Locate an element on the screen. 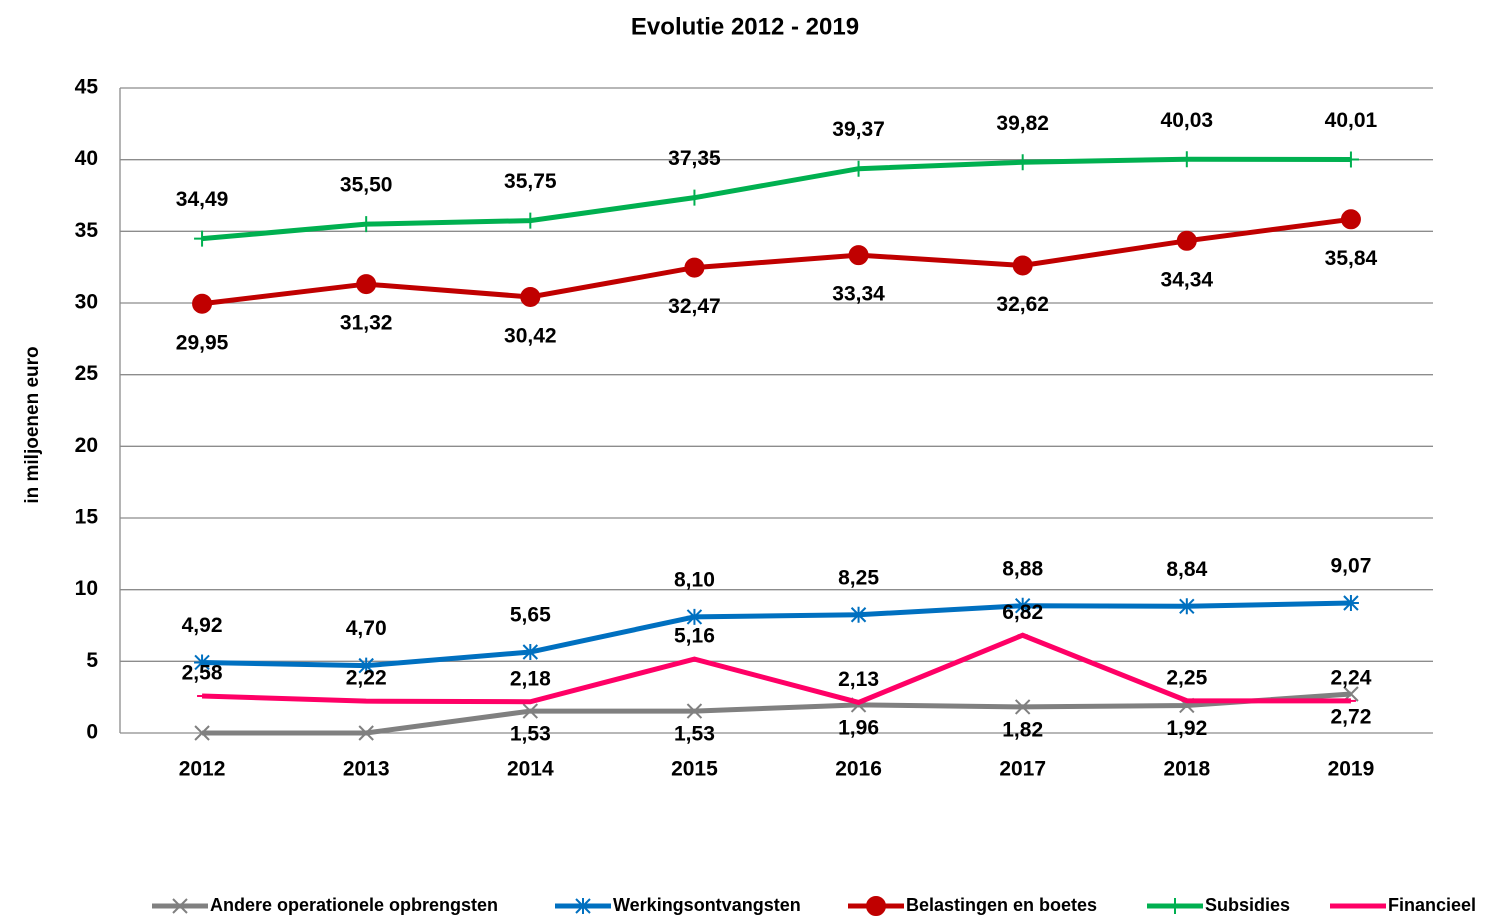  legend-label: Financieel is located at coordinates (1432, 905).